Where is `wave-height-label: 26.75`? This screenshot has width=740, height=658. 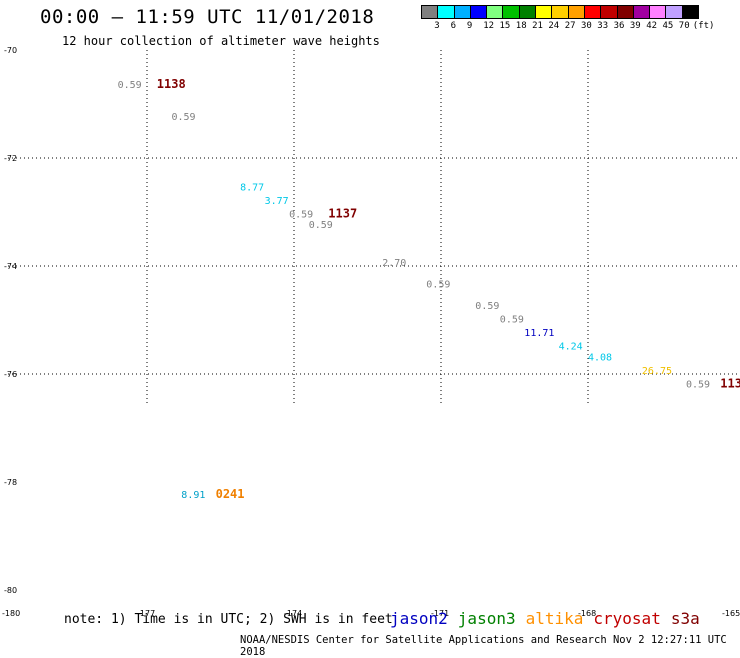 wave-height-label: 26.75 is located at coordinates (657, 371).